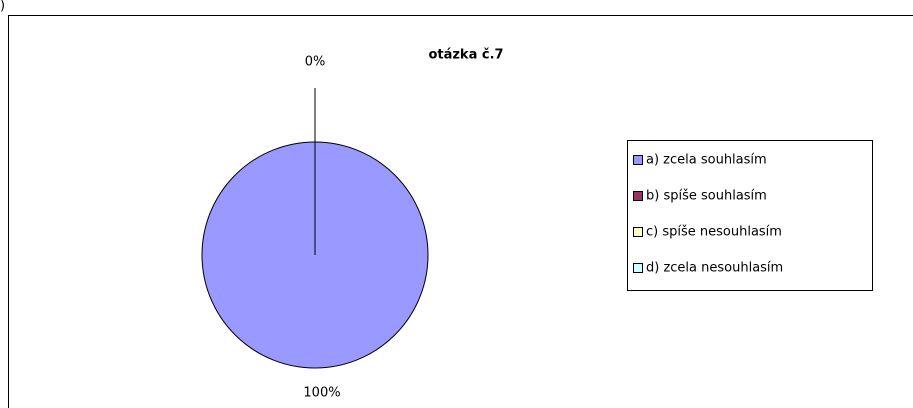  Describe the element at coordinates (750, 215) in the screenshot. I see `legend-box` at that location.